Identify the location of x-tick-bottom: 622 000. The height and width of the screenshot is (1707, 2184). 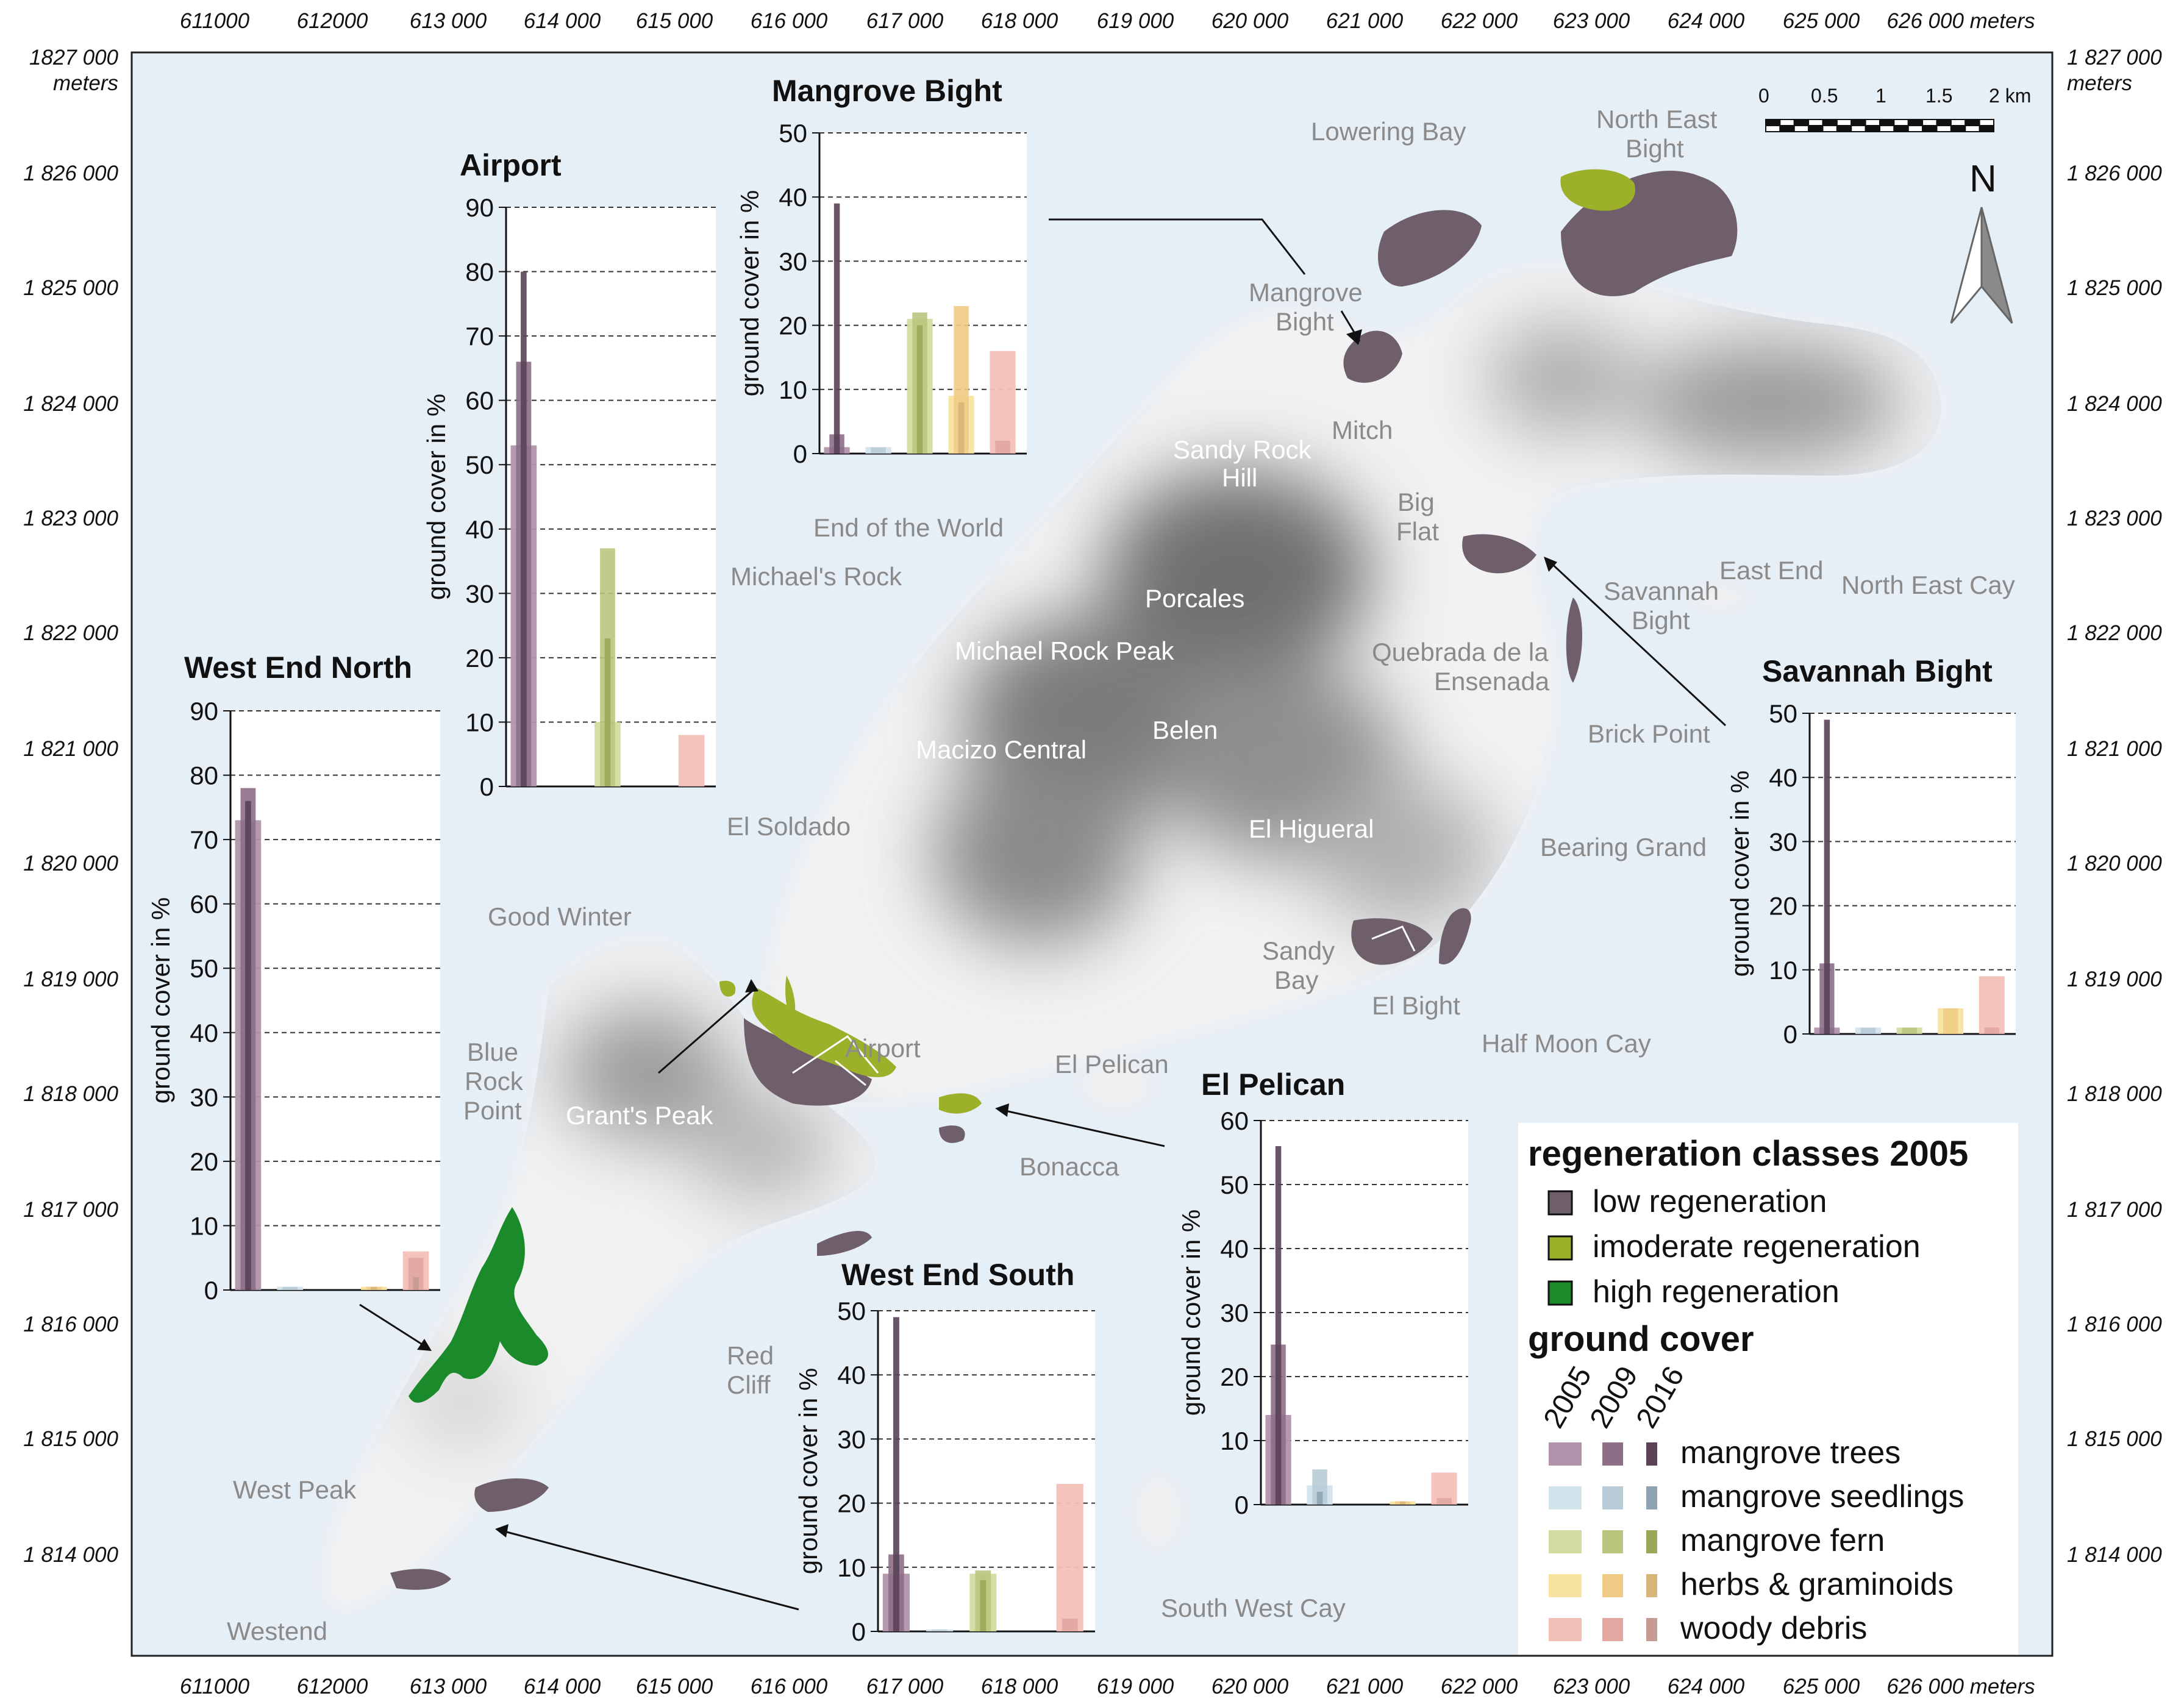
(1479, 1686).